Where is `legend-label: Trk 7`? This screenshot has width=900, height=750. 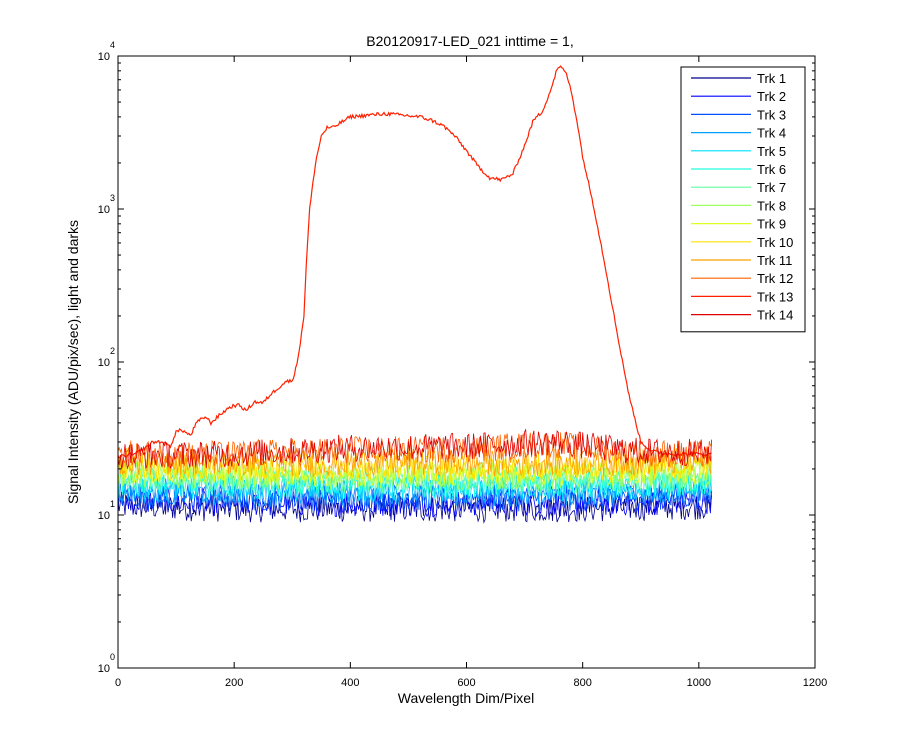 legend-label: Trk 7 is located at coordinates (771, 187).